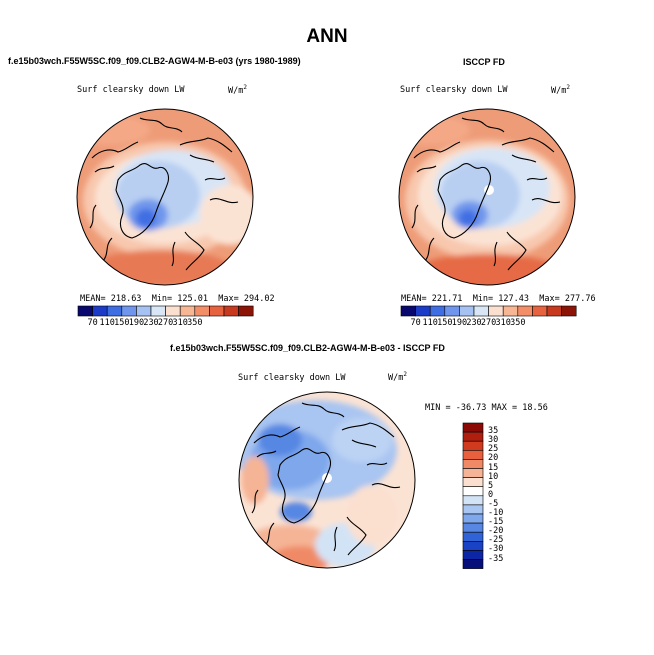 This screenshot has height=655, width=654. What do you see at coordinates (484, 62) in the screenshot?
I see `obs-case-label: ISCCP FD` at bounding box center [484, 62].